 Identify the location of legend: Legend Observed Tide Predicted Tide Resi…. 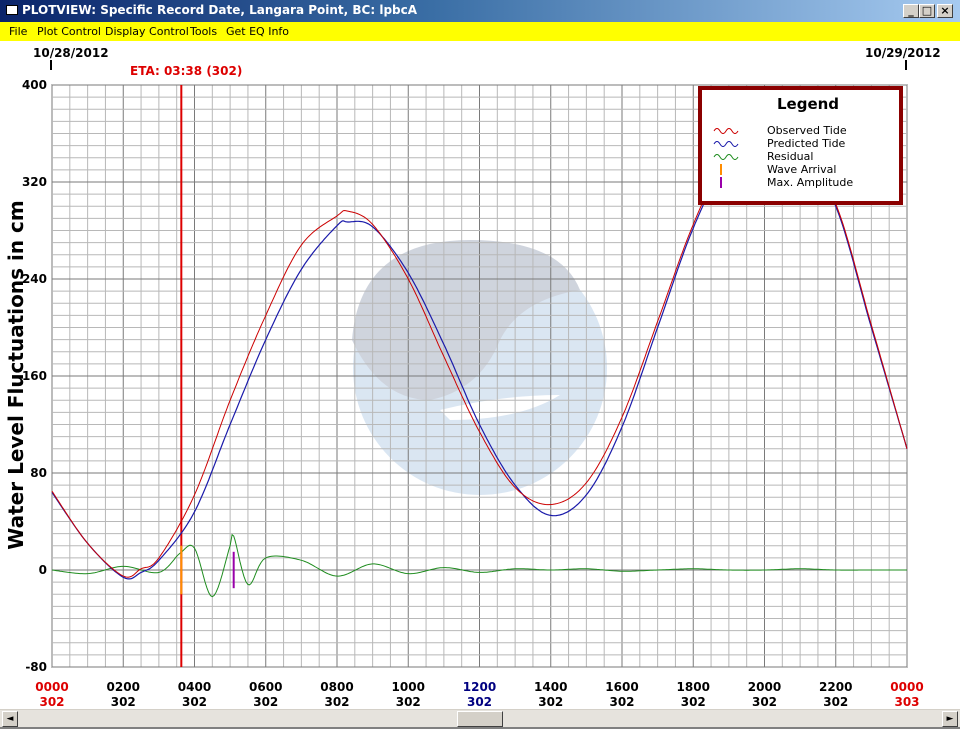
(800, 145).